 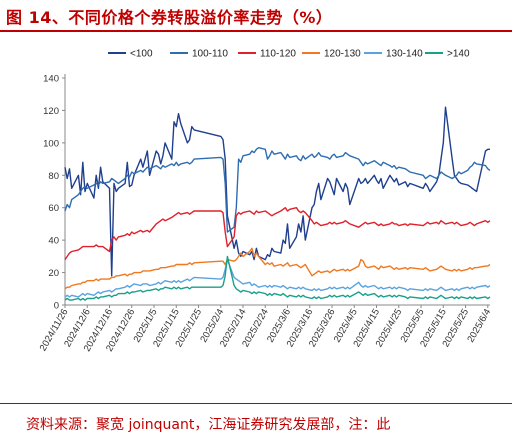 What do you see at coordinates (51, 143) in the screenshot?
I see `y-tick-label: 100` at bounding box center [51, 143].